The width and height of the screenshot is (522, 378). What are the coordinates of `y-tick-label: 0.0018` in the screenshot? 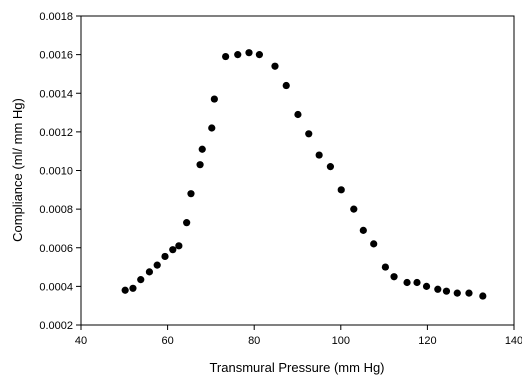 It's located at (56, 17).